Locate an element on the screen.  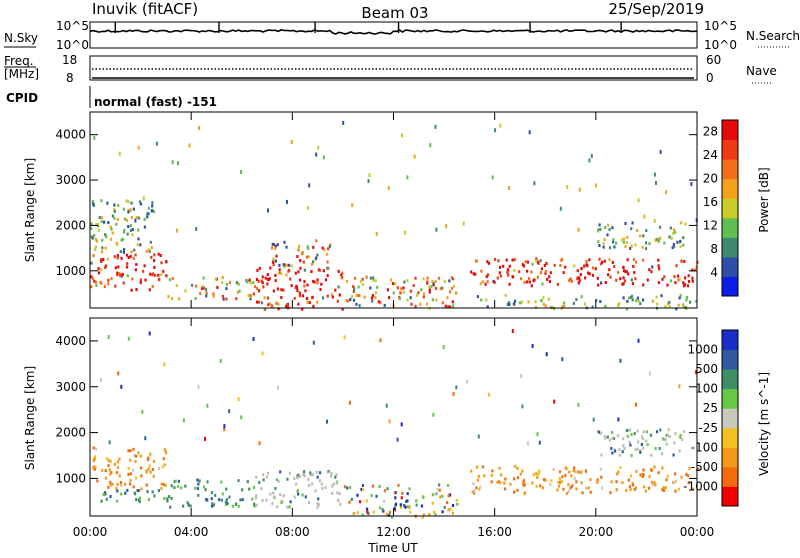
power-colorbar: 4 8 12 16 20 24 28 is located at coordinates (721, 208).